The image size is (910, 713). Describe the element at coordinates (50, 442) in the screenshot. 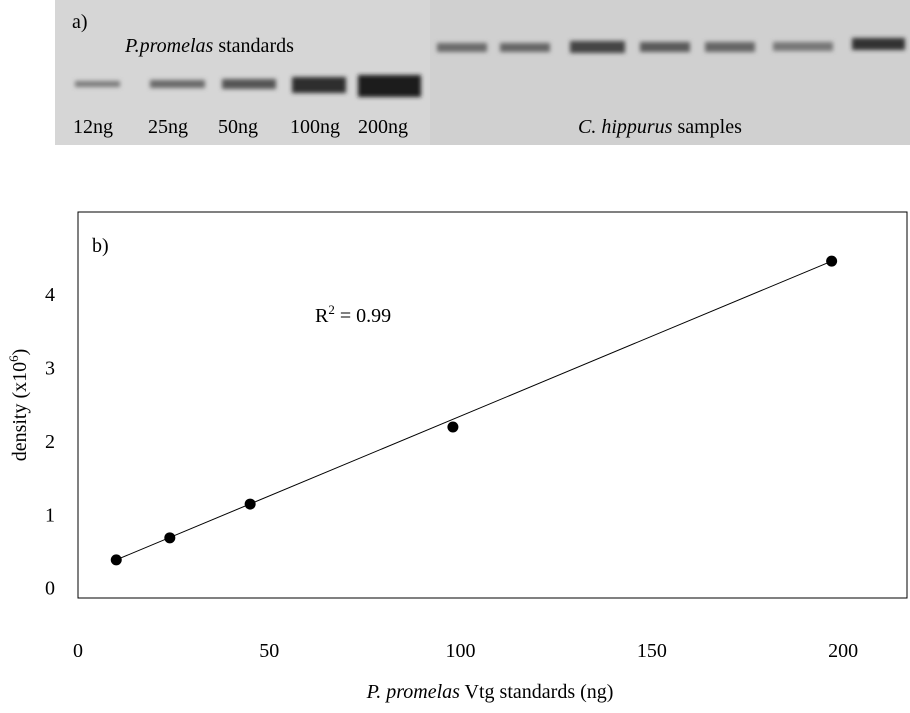

I see `y-tick-label: 2` at that location.